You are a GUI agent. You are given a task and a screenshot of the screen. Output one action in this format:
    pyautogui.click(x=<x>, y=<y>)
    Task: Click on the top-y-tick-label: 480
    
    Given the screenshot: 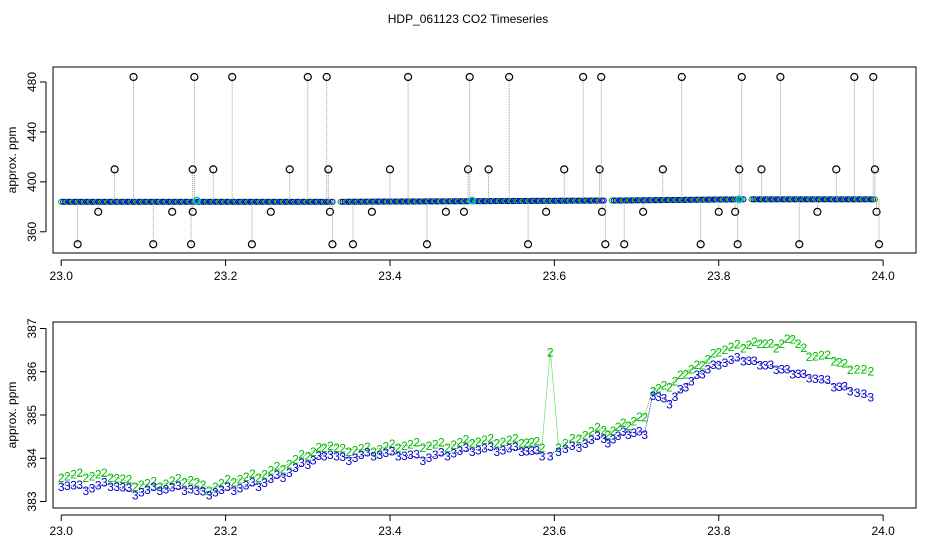 What is the action you would take?
    pyautogui.click(x=32, y=82)
    